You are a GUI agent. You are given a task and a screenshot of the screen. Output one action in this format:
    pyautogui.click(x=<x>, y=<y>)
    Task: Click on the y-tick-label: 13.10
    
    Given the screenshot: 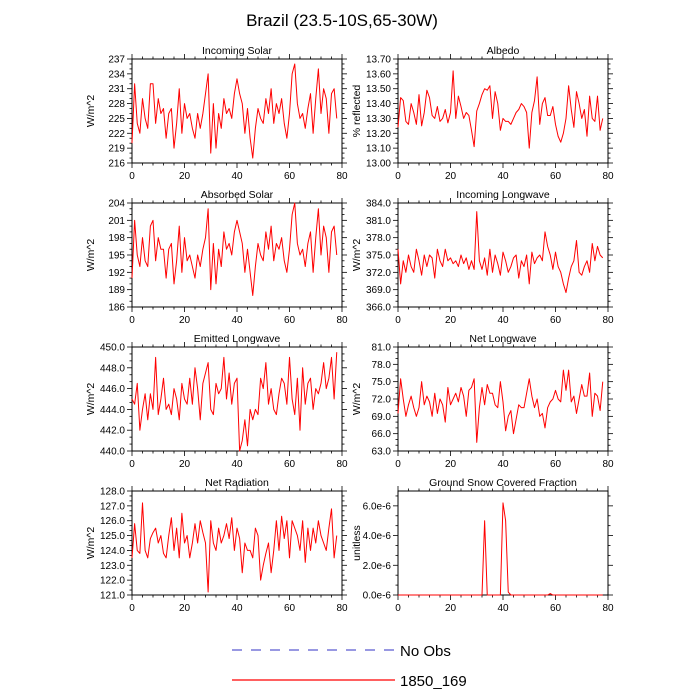 What is the action you would take?
    pyautogui.click(x=378, y=149)
    